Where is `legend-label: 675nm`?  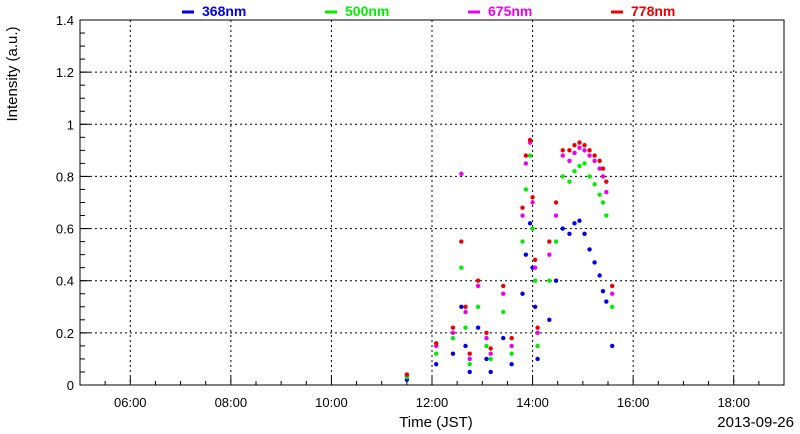
legend-label: 675nm is located at coordinates (510, 11).